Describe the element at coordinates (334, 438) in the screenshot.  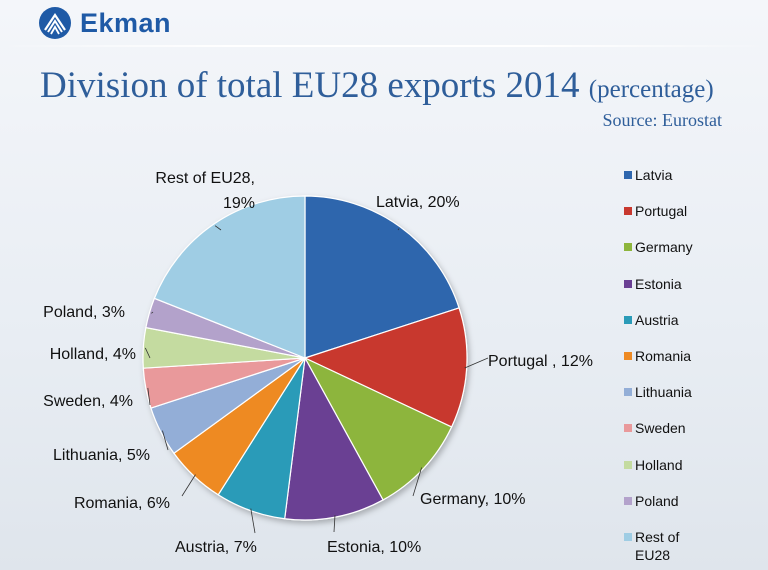
I see `pie-slice-estonia` at that location.